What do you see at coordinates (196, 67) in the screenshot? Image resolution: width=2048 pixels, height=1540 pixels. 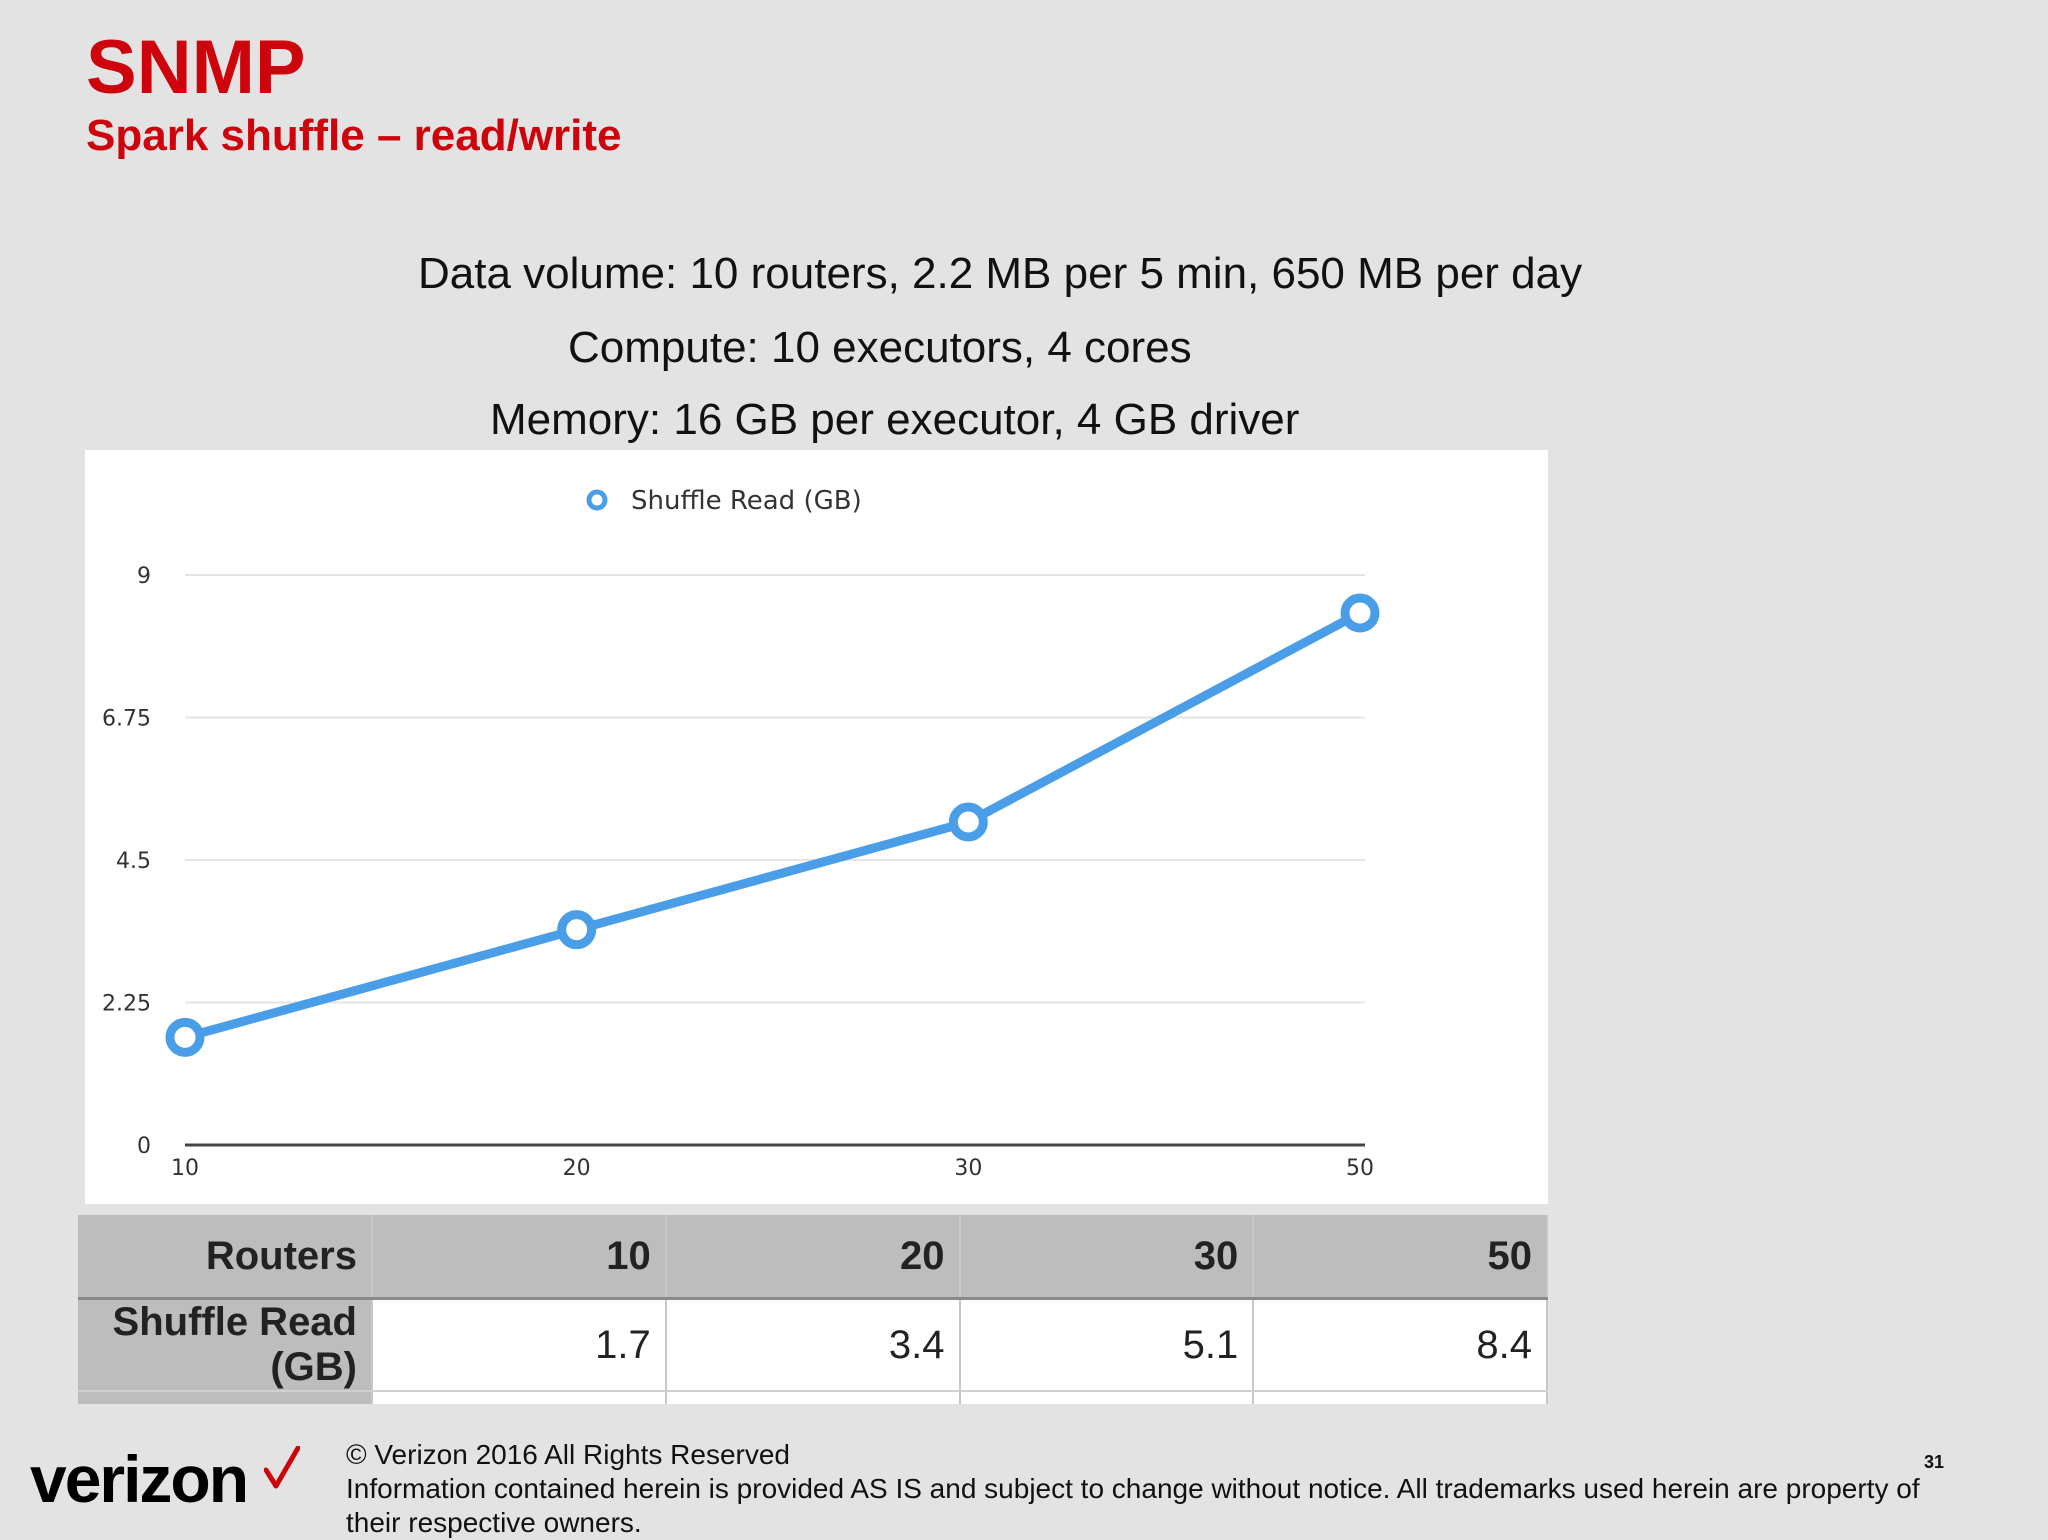 I see `slide-title: SNMP` at bounding box center [196, 67].